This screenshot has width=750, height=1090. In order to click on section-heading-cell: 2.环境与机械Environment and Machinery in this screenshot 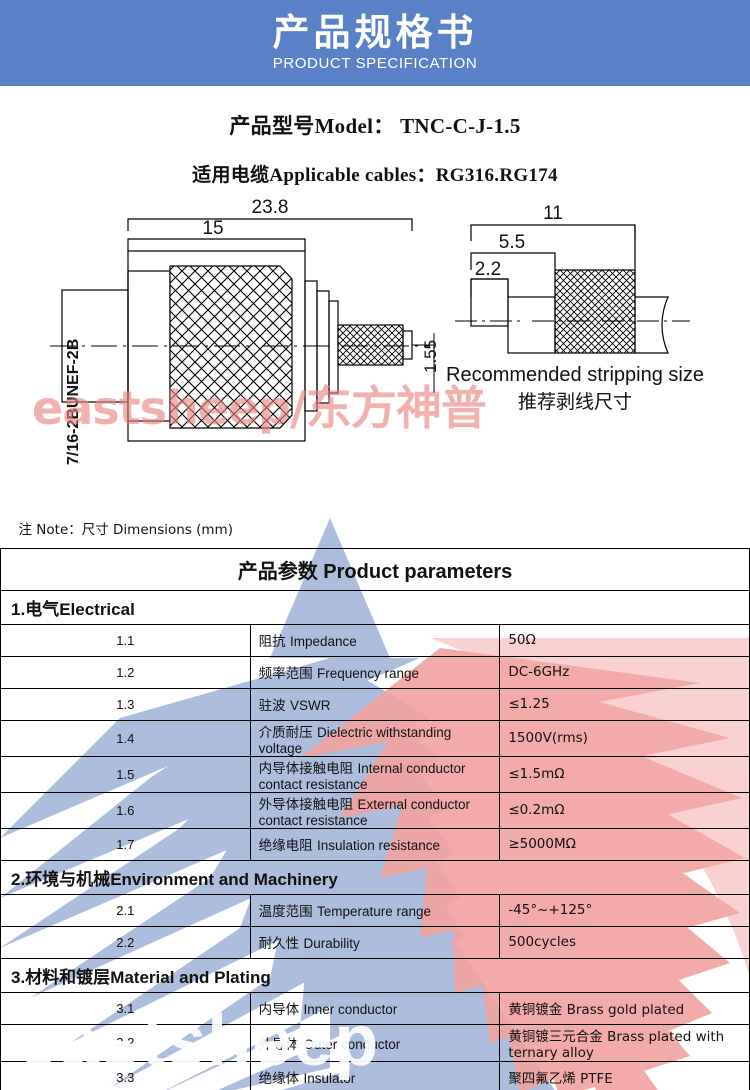, I will do `click(375, 877)`.